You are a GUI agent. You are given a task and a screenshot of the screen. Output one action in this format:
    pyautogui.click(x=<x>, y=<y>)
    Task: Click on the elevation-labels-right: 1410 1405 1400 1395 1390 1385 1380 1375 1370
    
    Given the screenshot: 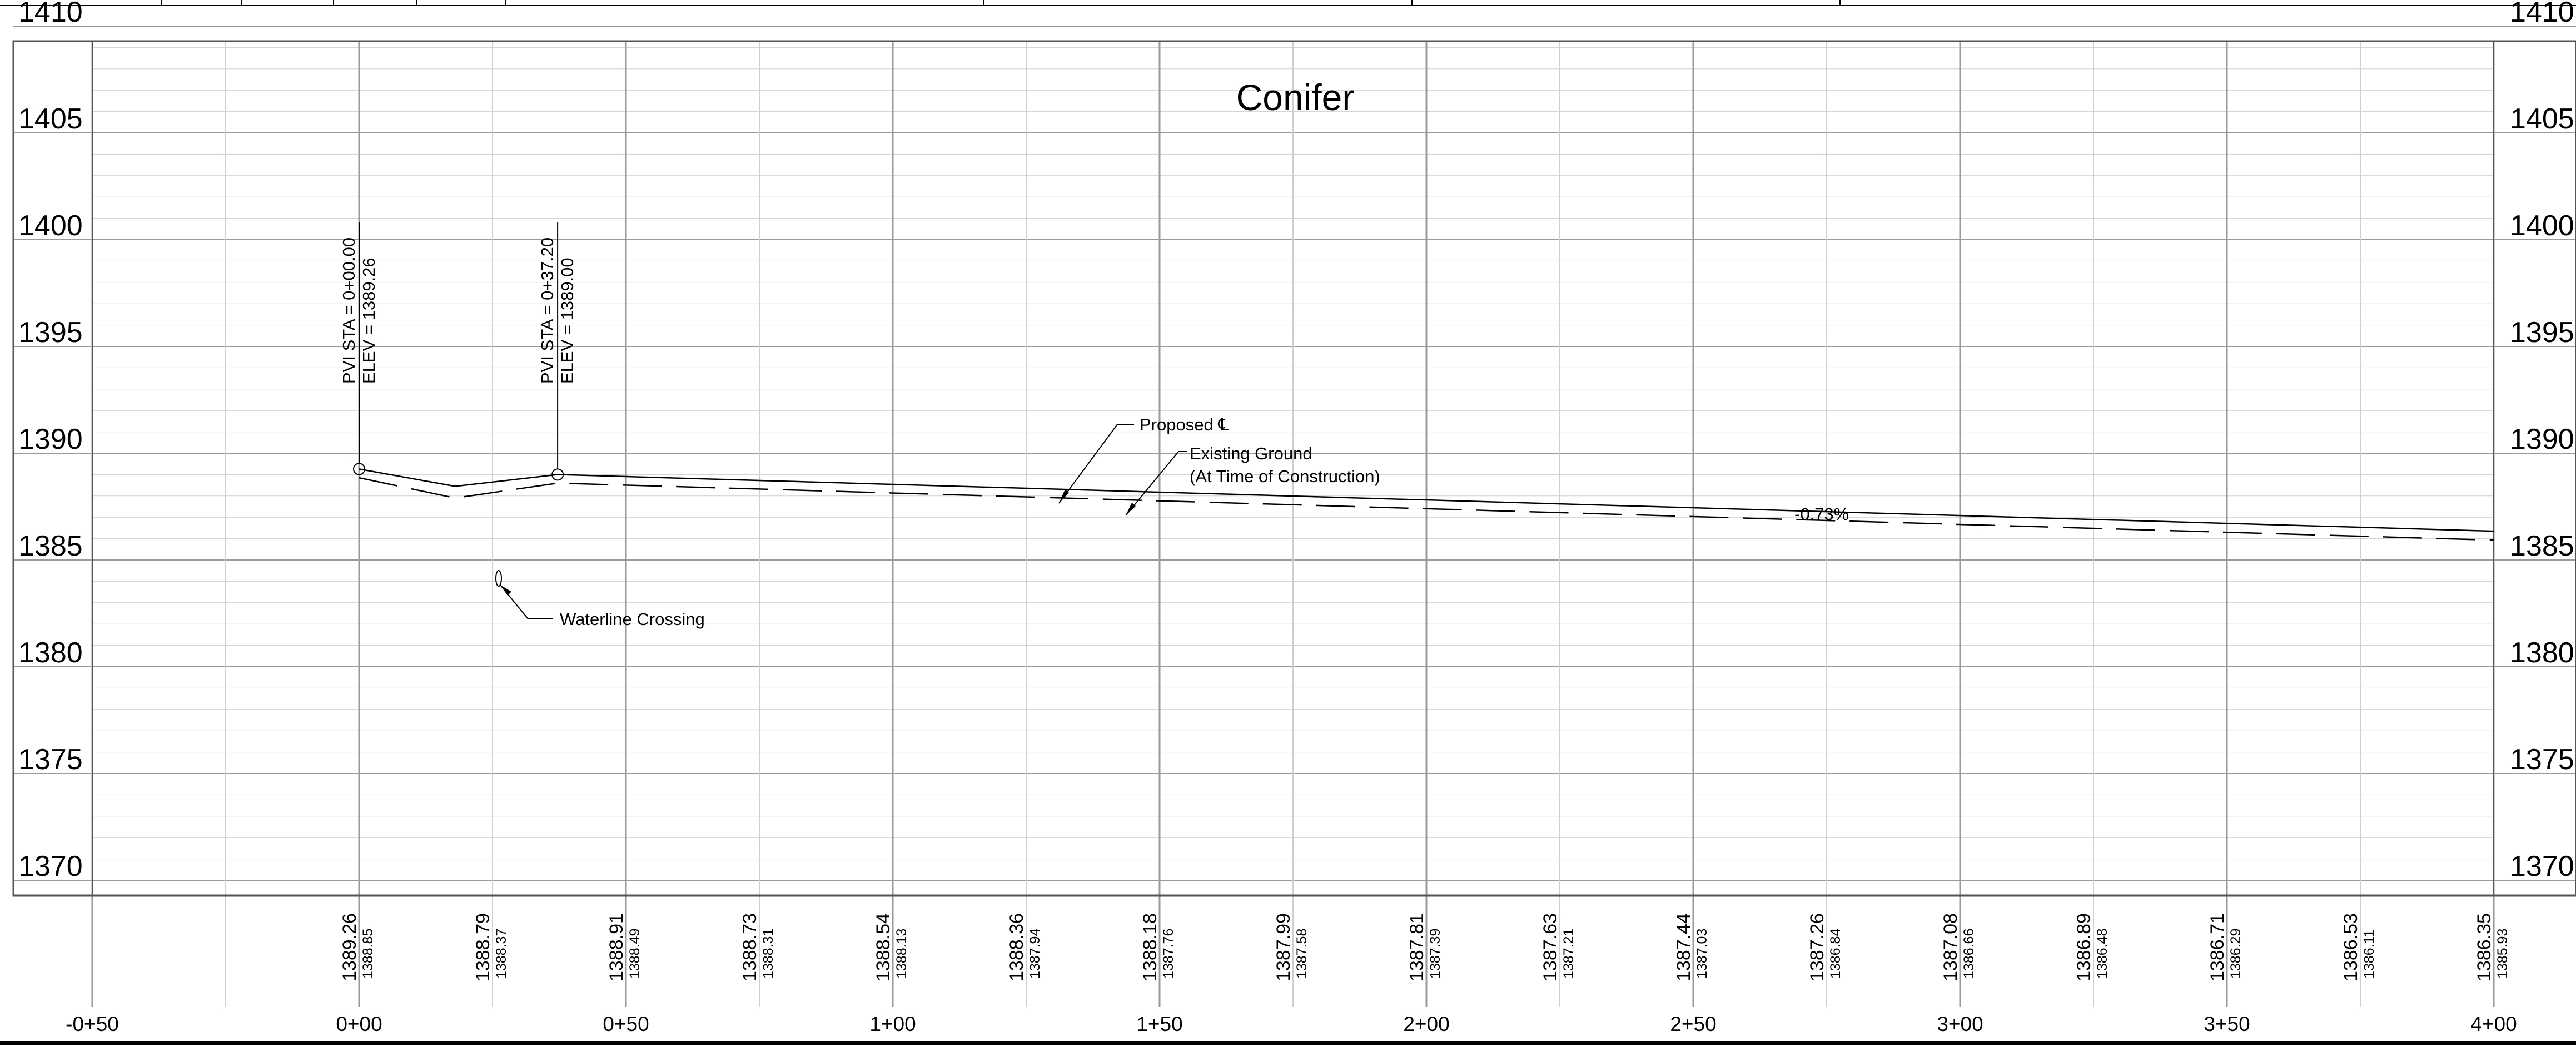 What is the action you would take?
    pyautogui.click(x=2542, y=442)
    